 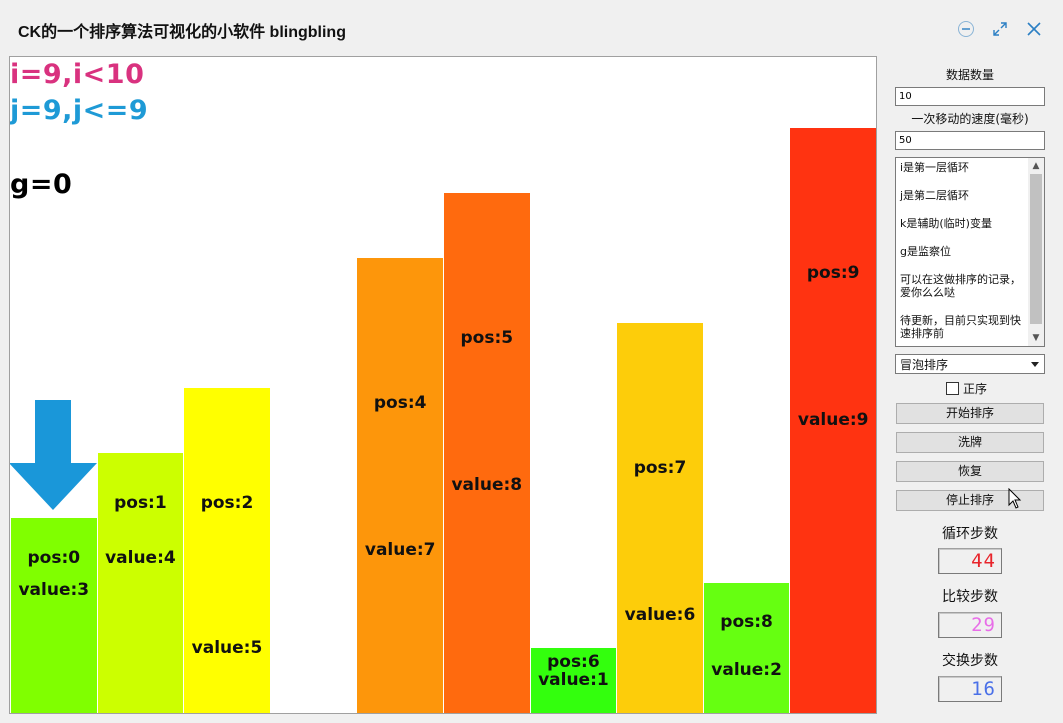 I want to click on minimize-button, so click(x=966, y=29).